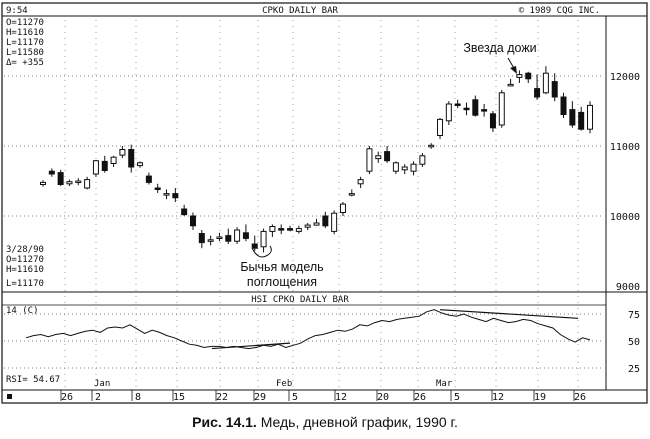  I want to click on trendlines, so click(395, 329).